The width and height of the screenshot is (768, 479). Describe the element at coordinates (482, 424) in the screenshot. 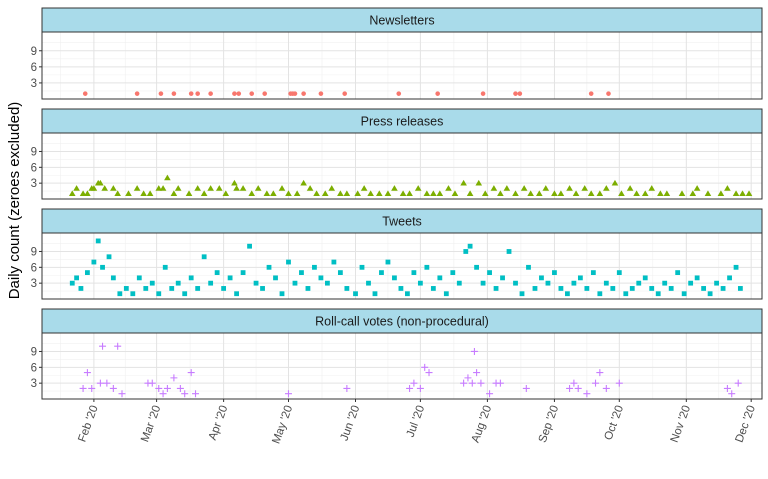

I see `x-tick-label: Aug '20` at that location.